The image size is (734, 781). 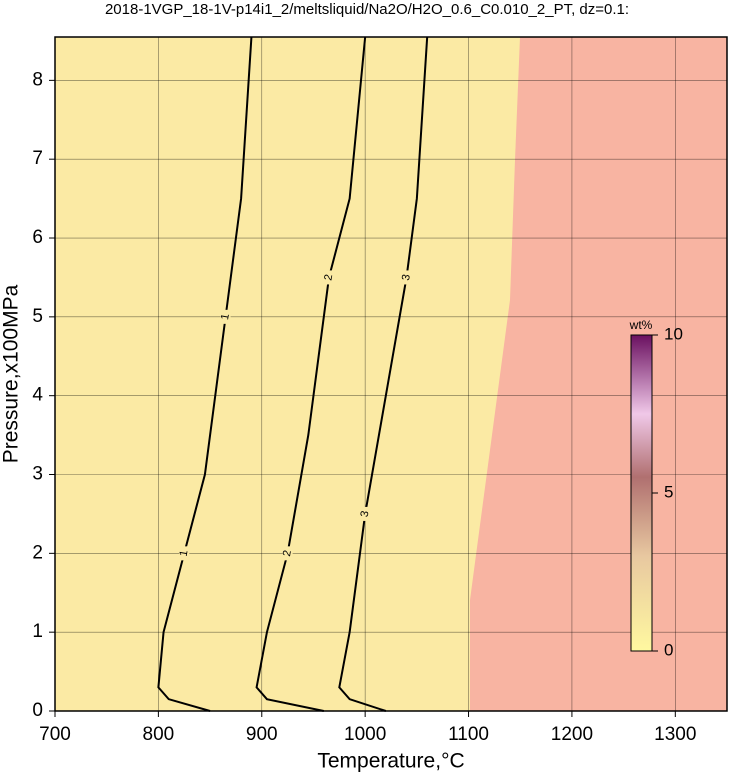 What do you see at coordinates (365, 734) in the screenshot?
I see `x-tick-label: 1000` at bounding box center [365, 734].